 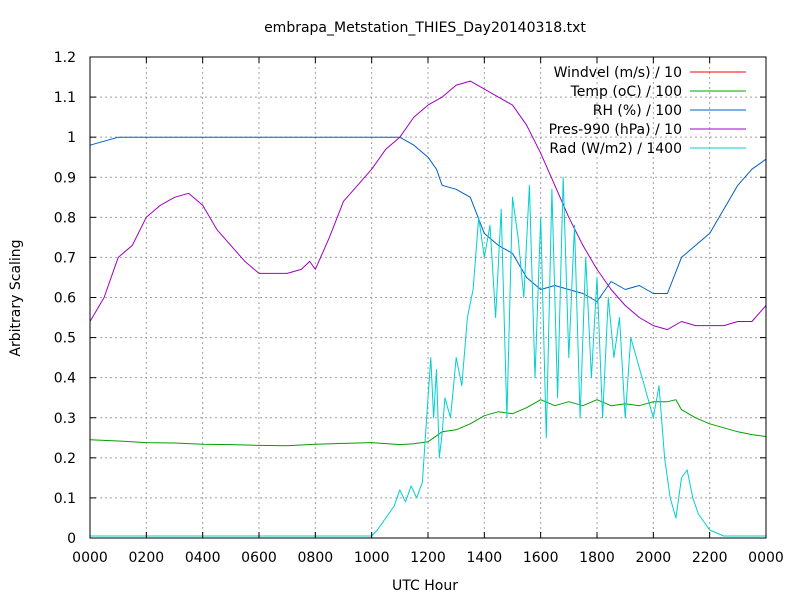 I want to click on x-tick-label: 1600, so click(x=541, y=558).